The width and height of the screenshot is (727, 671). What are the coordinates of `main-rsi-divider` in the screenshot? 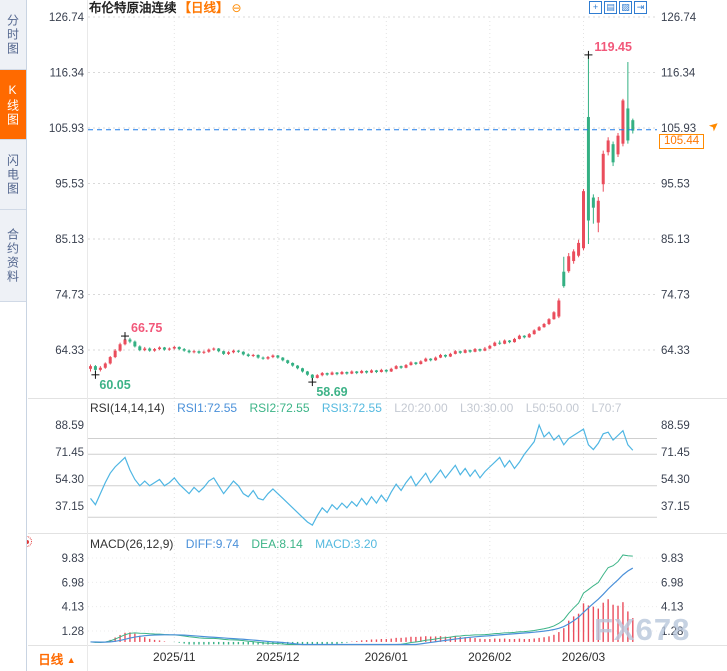 It's located at (377, 398).